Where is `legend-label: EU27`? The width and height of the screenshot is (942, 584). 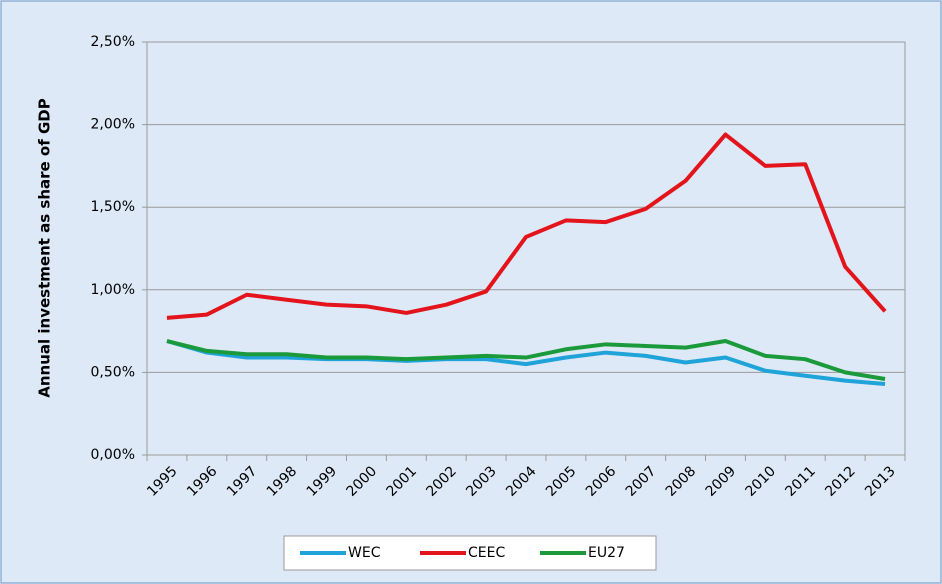
legend-label: EU27 is located at coordinates (606, 553).